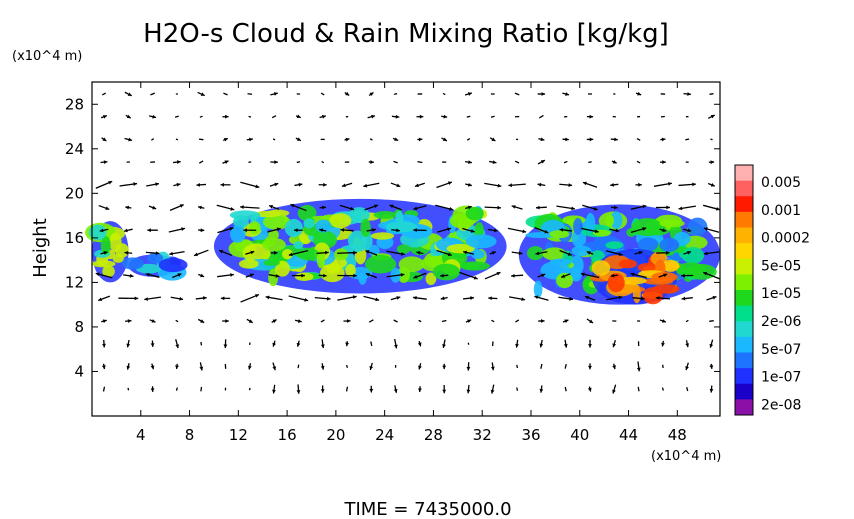 The height and width of the screenshot is (519, 854). What do you see at coordinates (781, 211) in the screenshot?
I see `colorbar-label: 0.001` at bounding box center [781, 211].